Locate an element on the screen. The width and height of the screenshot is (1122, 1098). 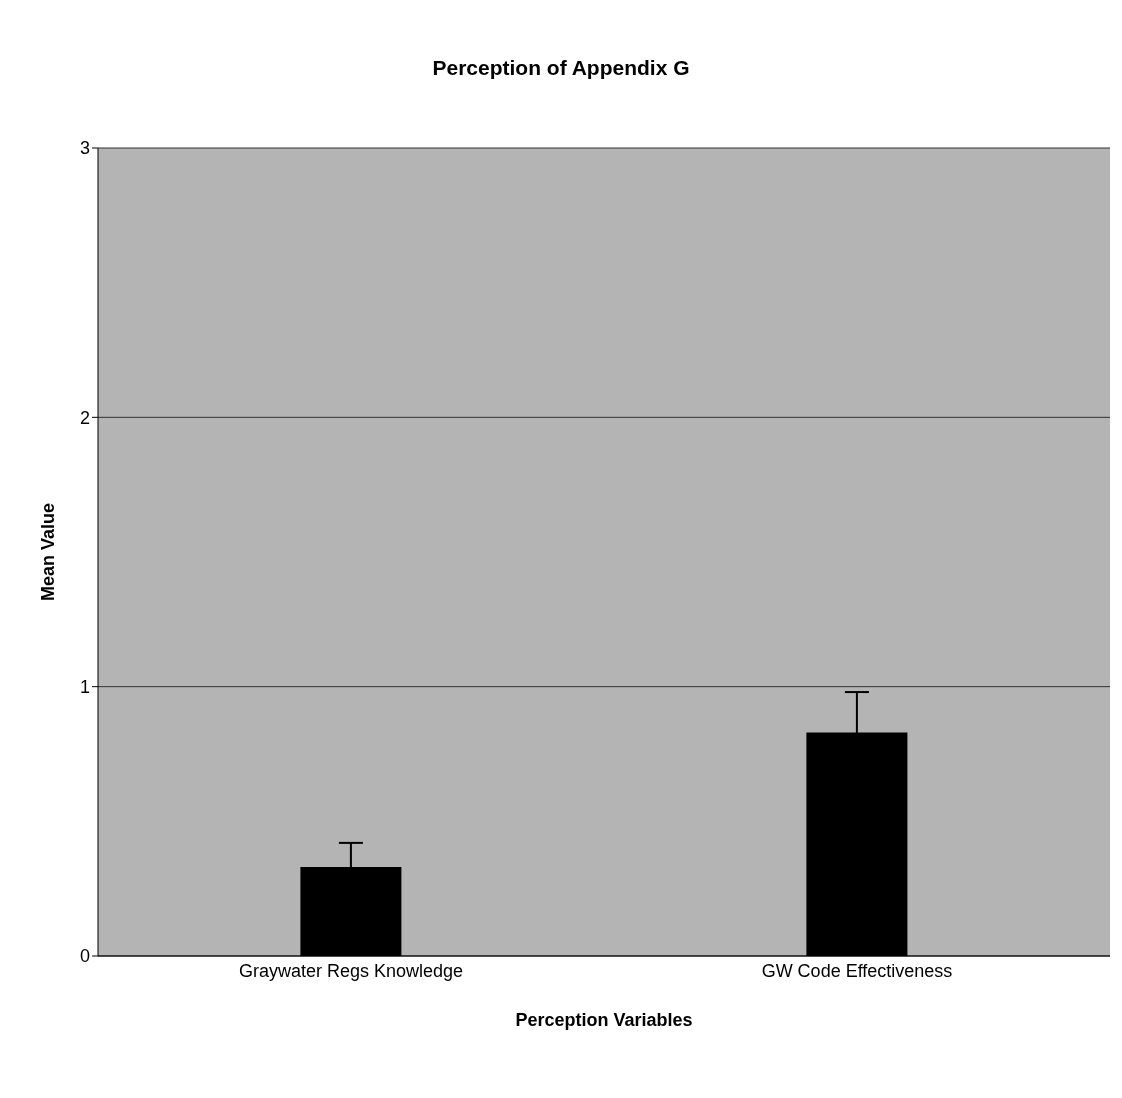
y-axis-title: Mean Value is located at coordinates (48, 552).